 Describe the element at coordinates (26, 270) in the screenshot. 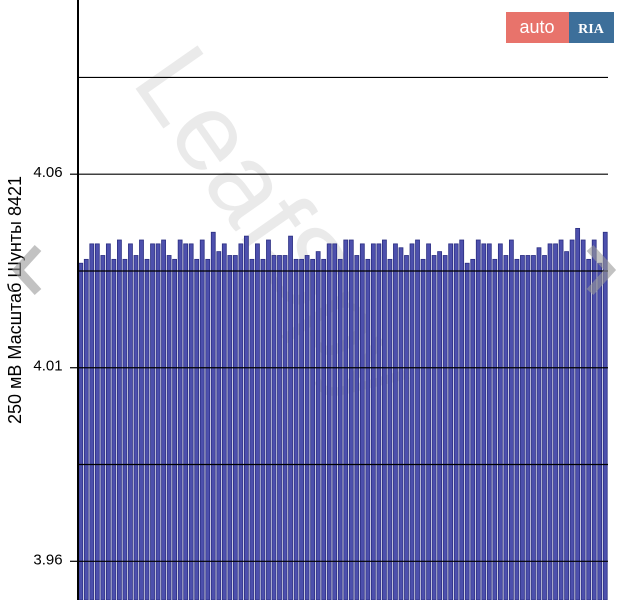

I see `nav-left` at that location.